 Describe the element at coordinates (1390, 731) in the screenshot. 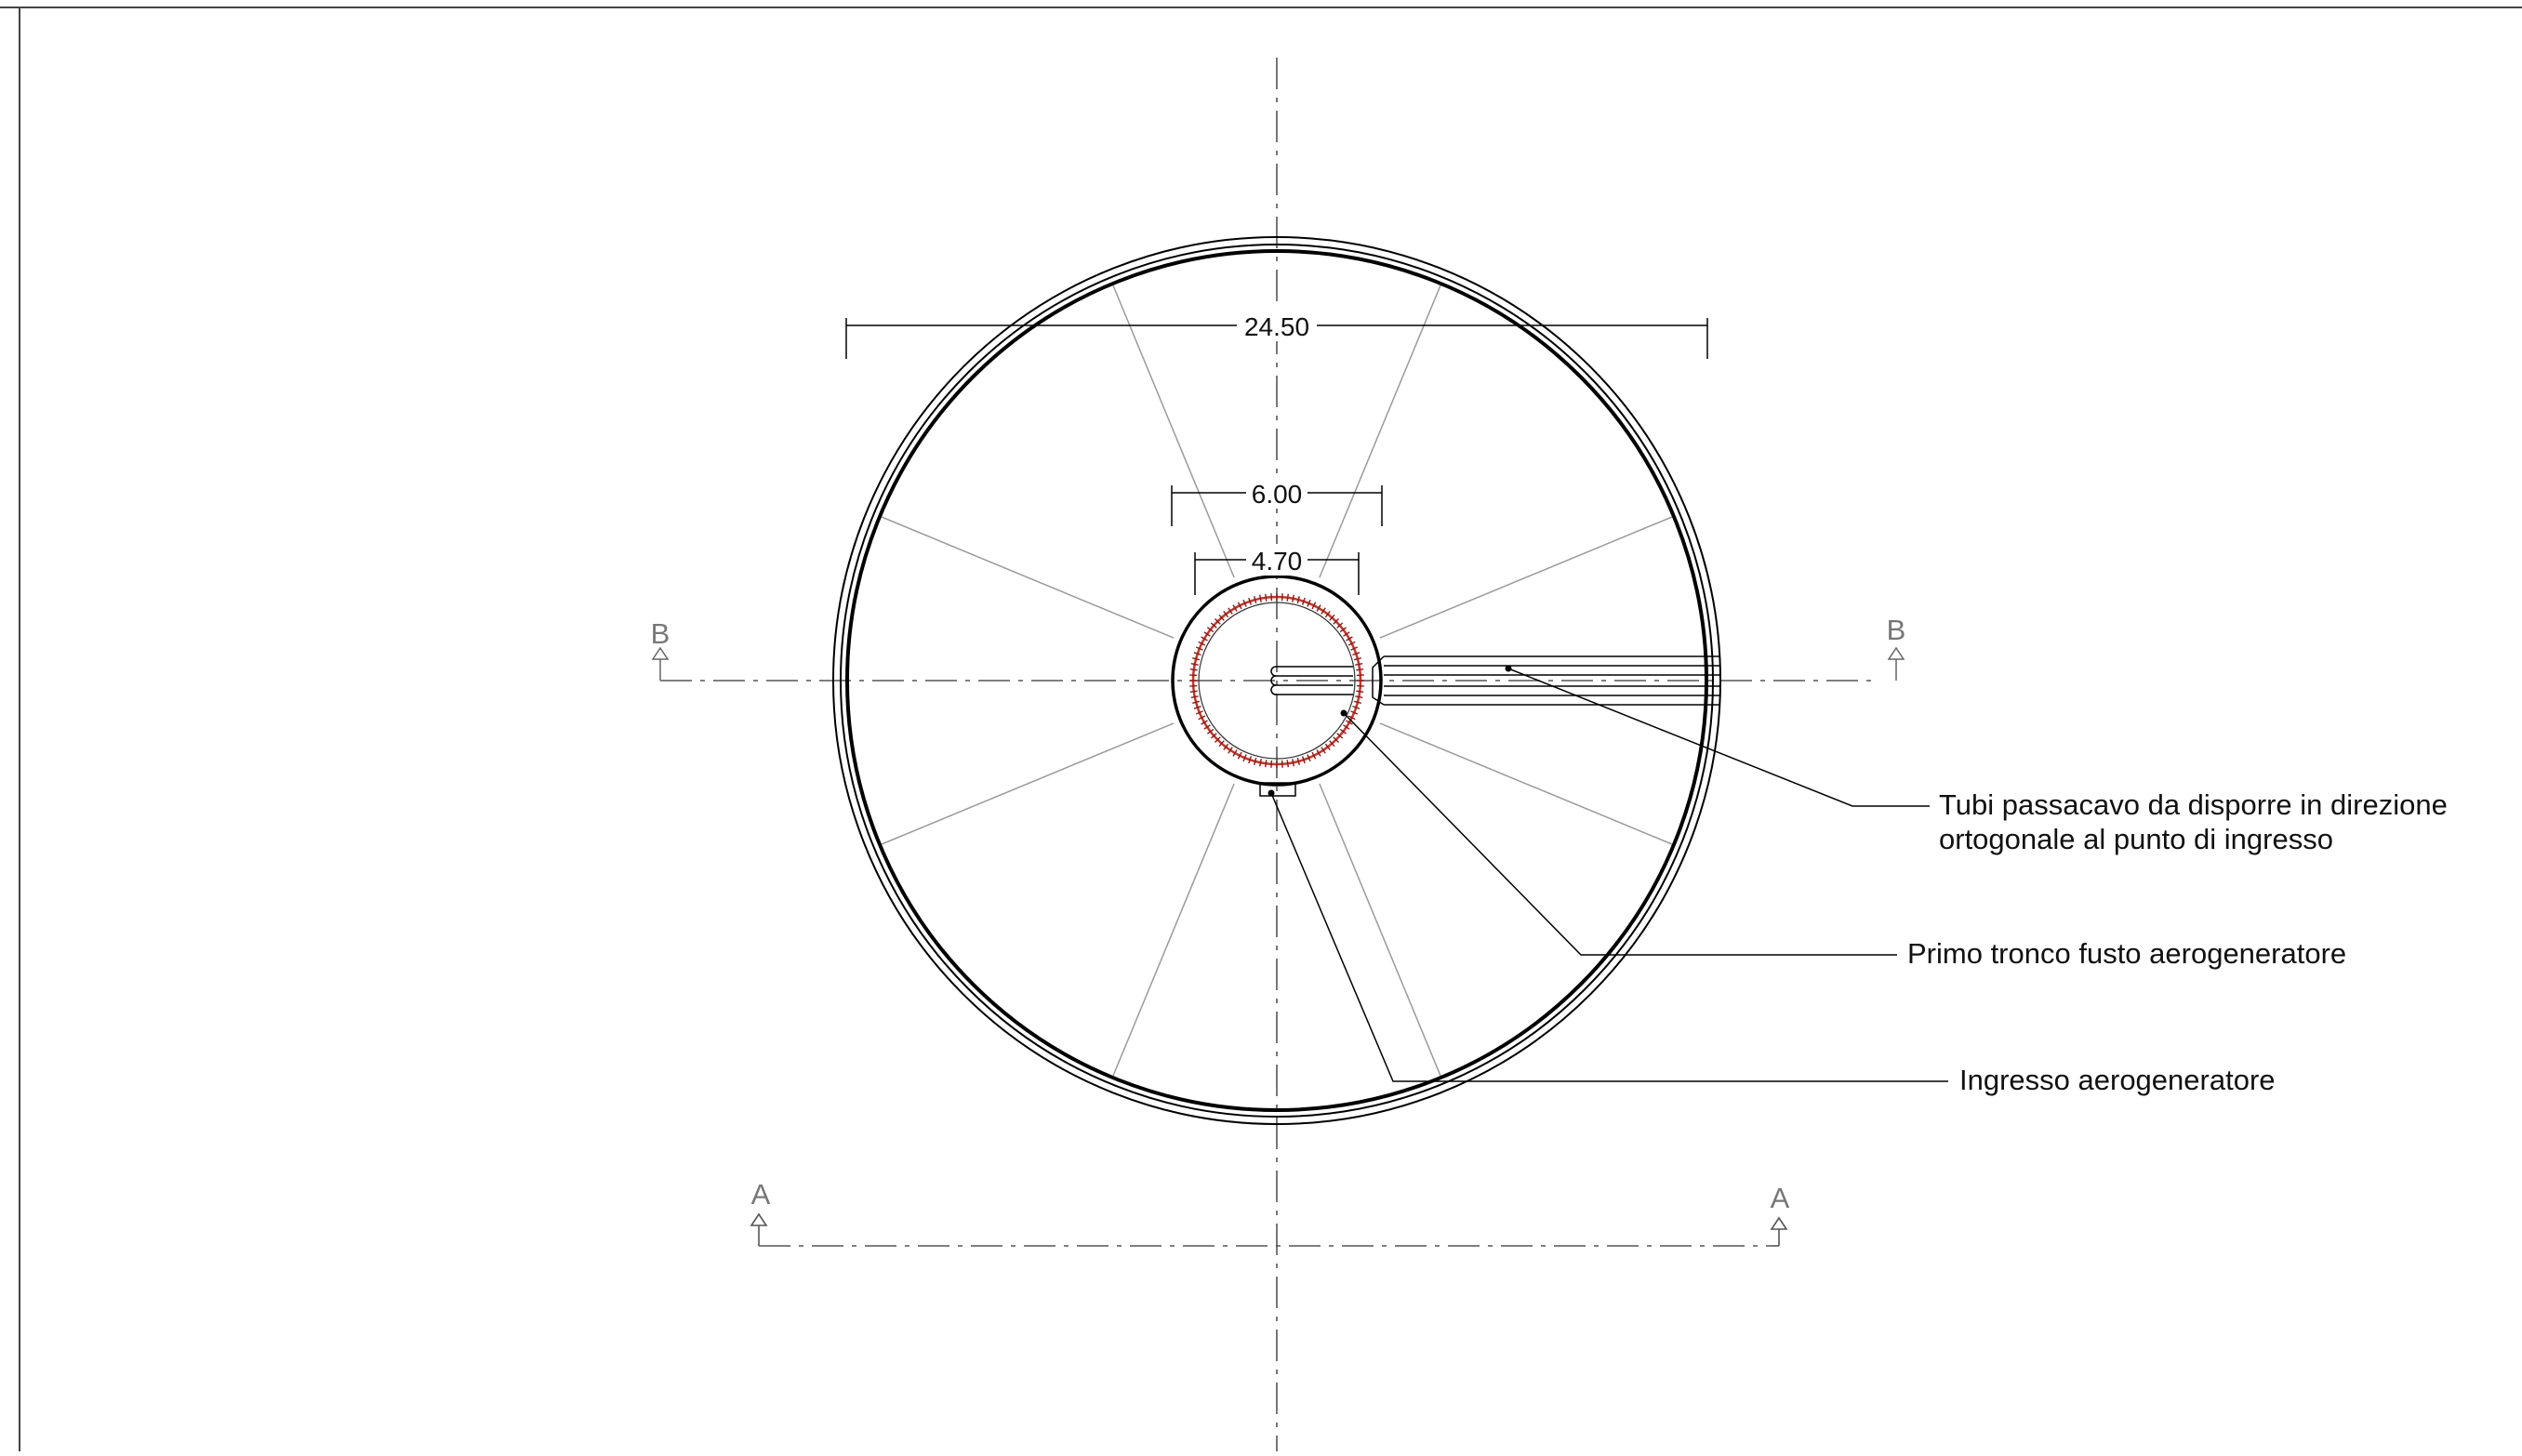

I see `leader-dots` at that location.